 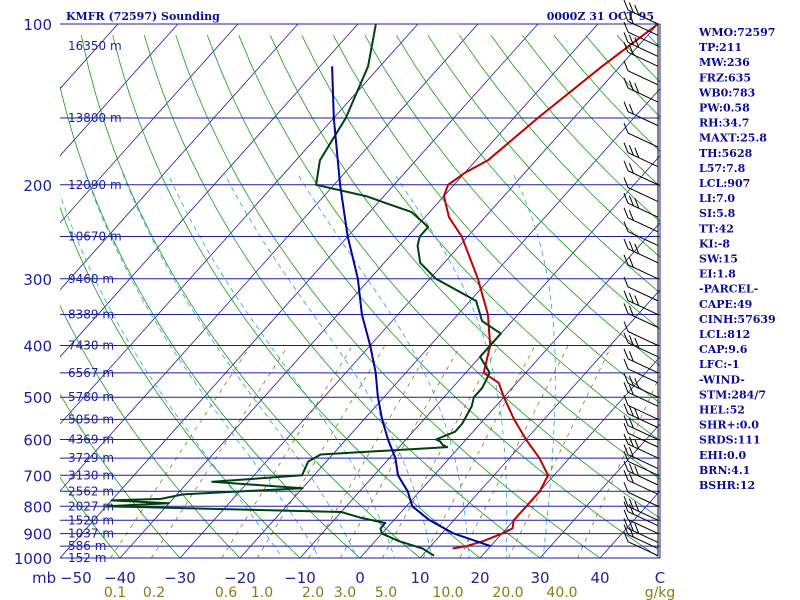 What do you see at coordinates (240, 578) in the screenshot?
I see `temperature-tick: −20` at bounding box center [240, 578].